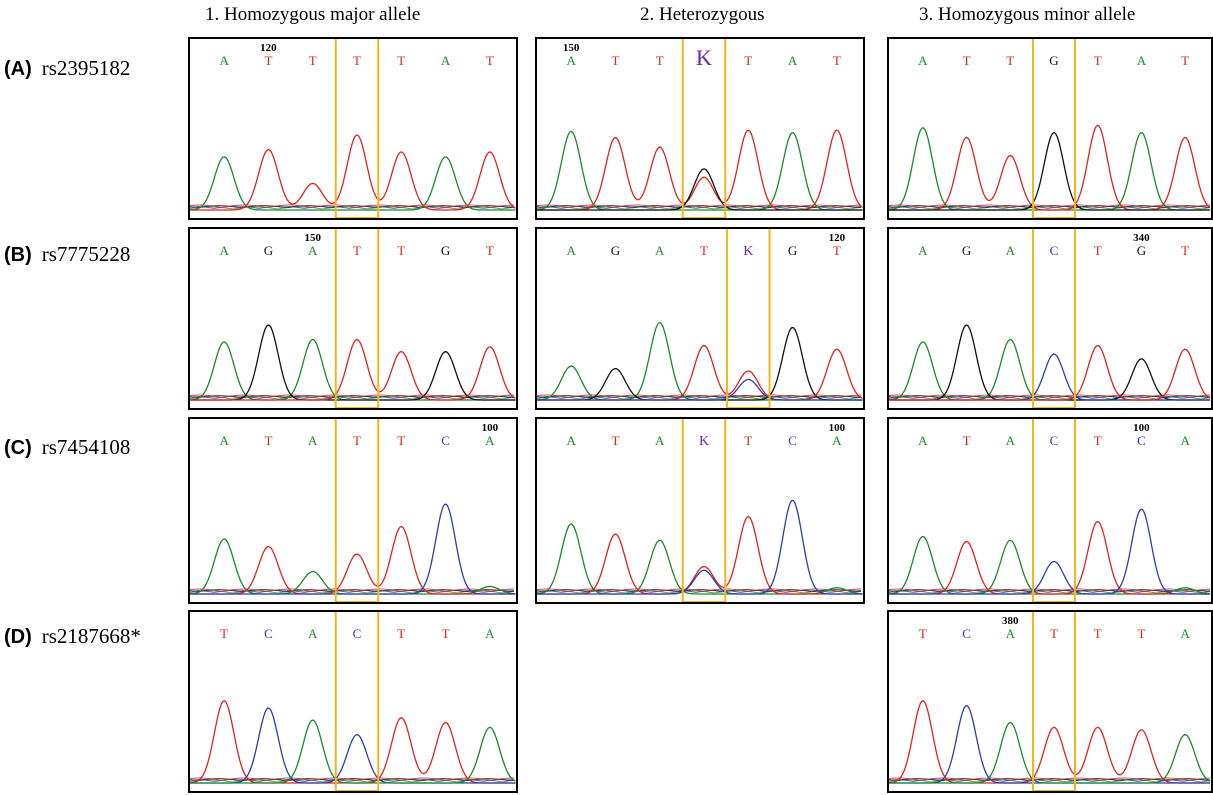 The image size is (1213, 795). I want to click on row-label-c: (C) rs7454108, so click(67, 447).